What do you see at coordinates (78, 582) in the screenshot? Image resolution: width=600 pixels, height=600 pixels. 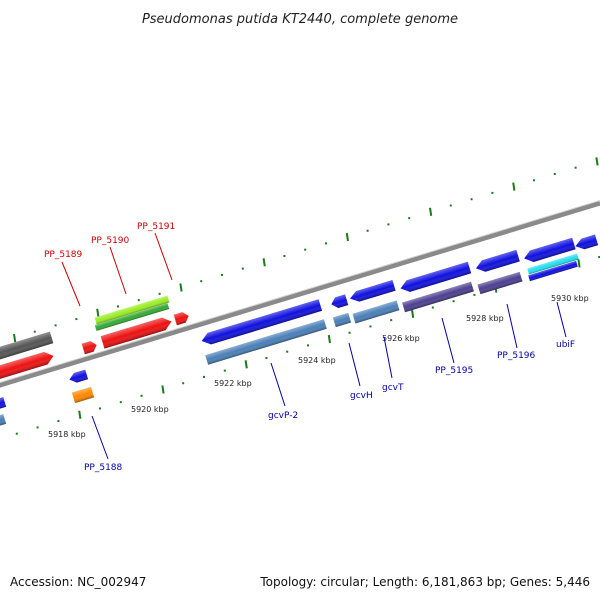 I see `accession-text: Accession: NC_002947` at bounding box center [78, 582].